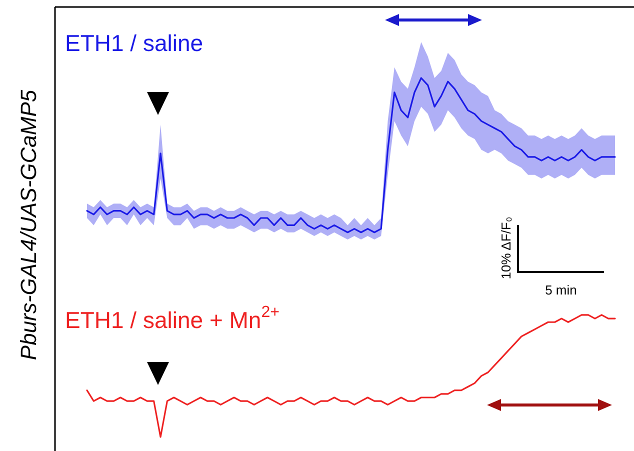 This screenshot has height=451, width=634. What do you see at coordinates (134, 43) in the screenshot?
I see `text: ETH1 / saline` at bounding box center [134, 43].